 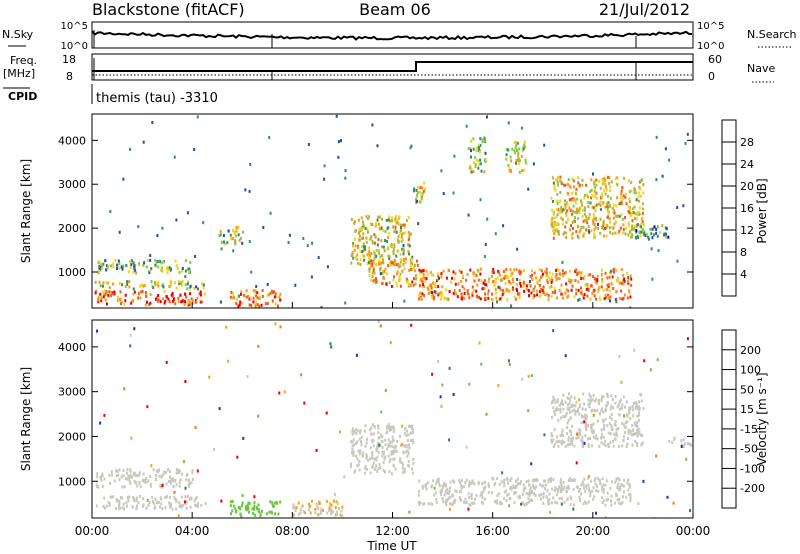 What do you see at coordinates (72, 481) in the screenshot?
I see `y-tick-label: 1000` at bounding box center [72, 481].